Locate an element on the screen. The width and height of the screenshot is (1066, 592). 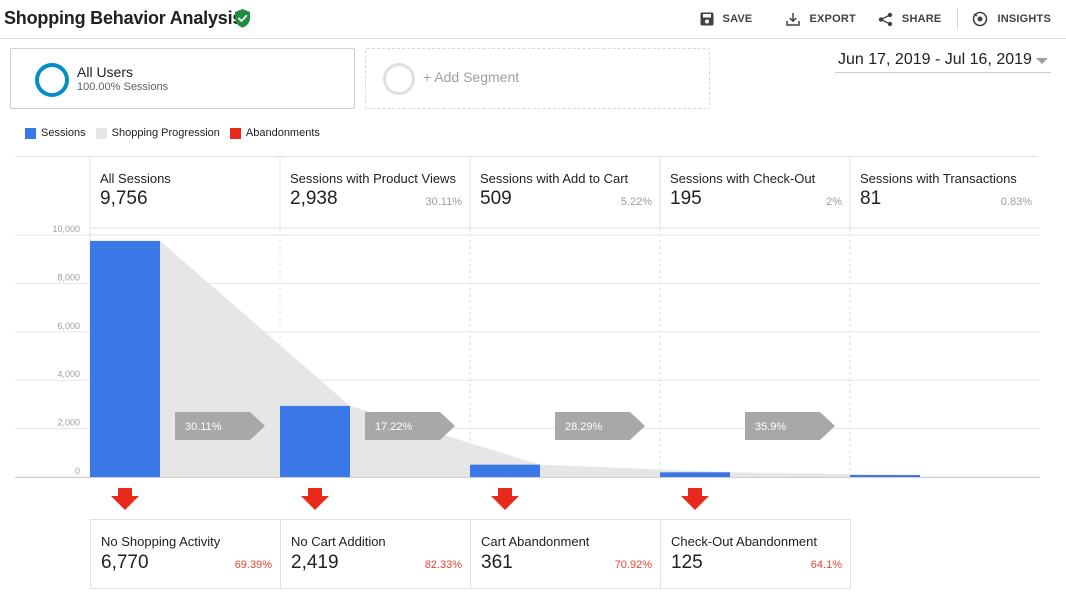
step-value: 195 is located at coordinates (686, 198).